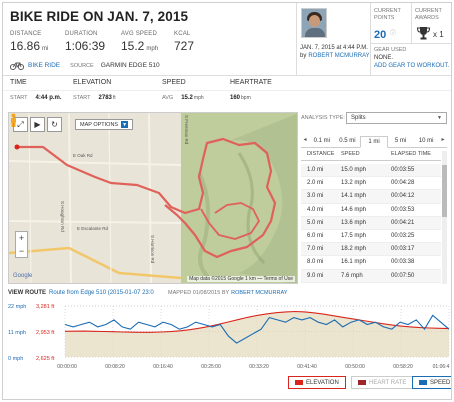 This screenshot has height=402, width=454. What do you see at coordinates (21, 238) in the screenshot?
I see `zoom-in-button: +` at bounding box center [21, 238].